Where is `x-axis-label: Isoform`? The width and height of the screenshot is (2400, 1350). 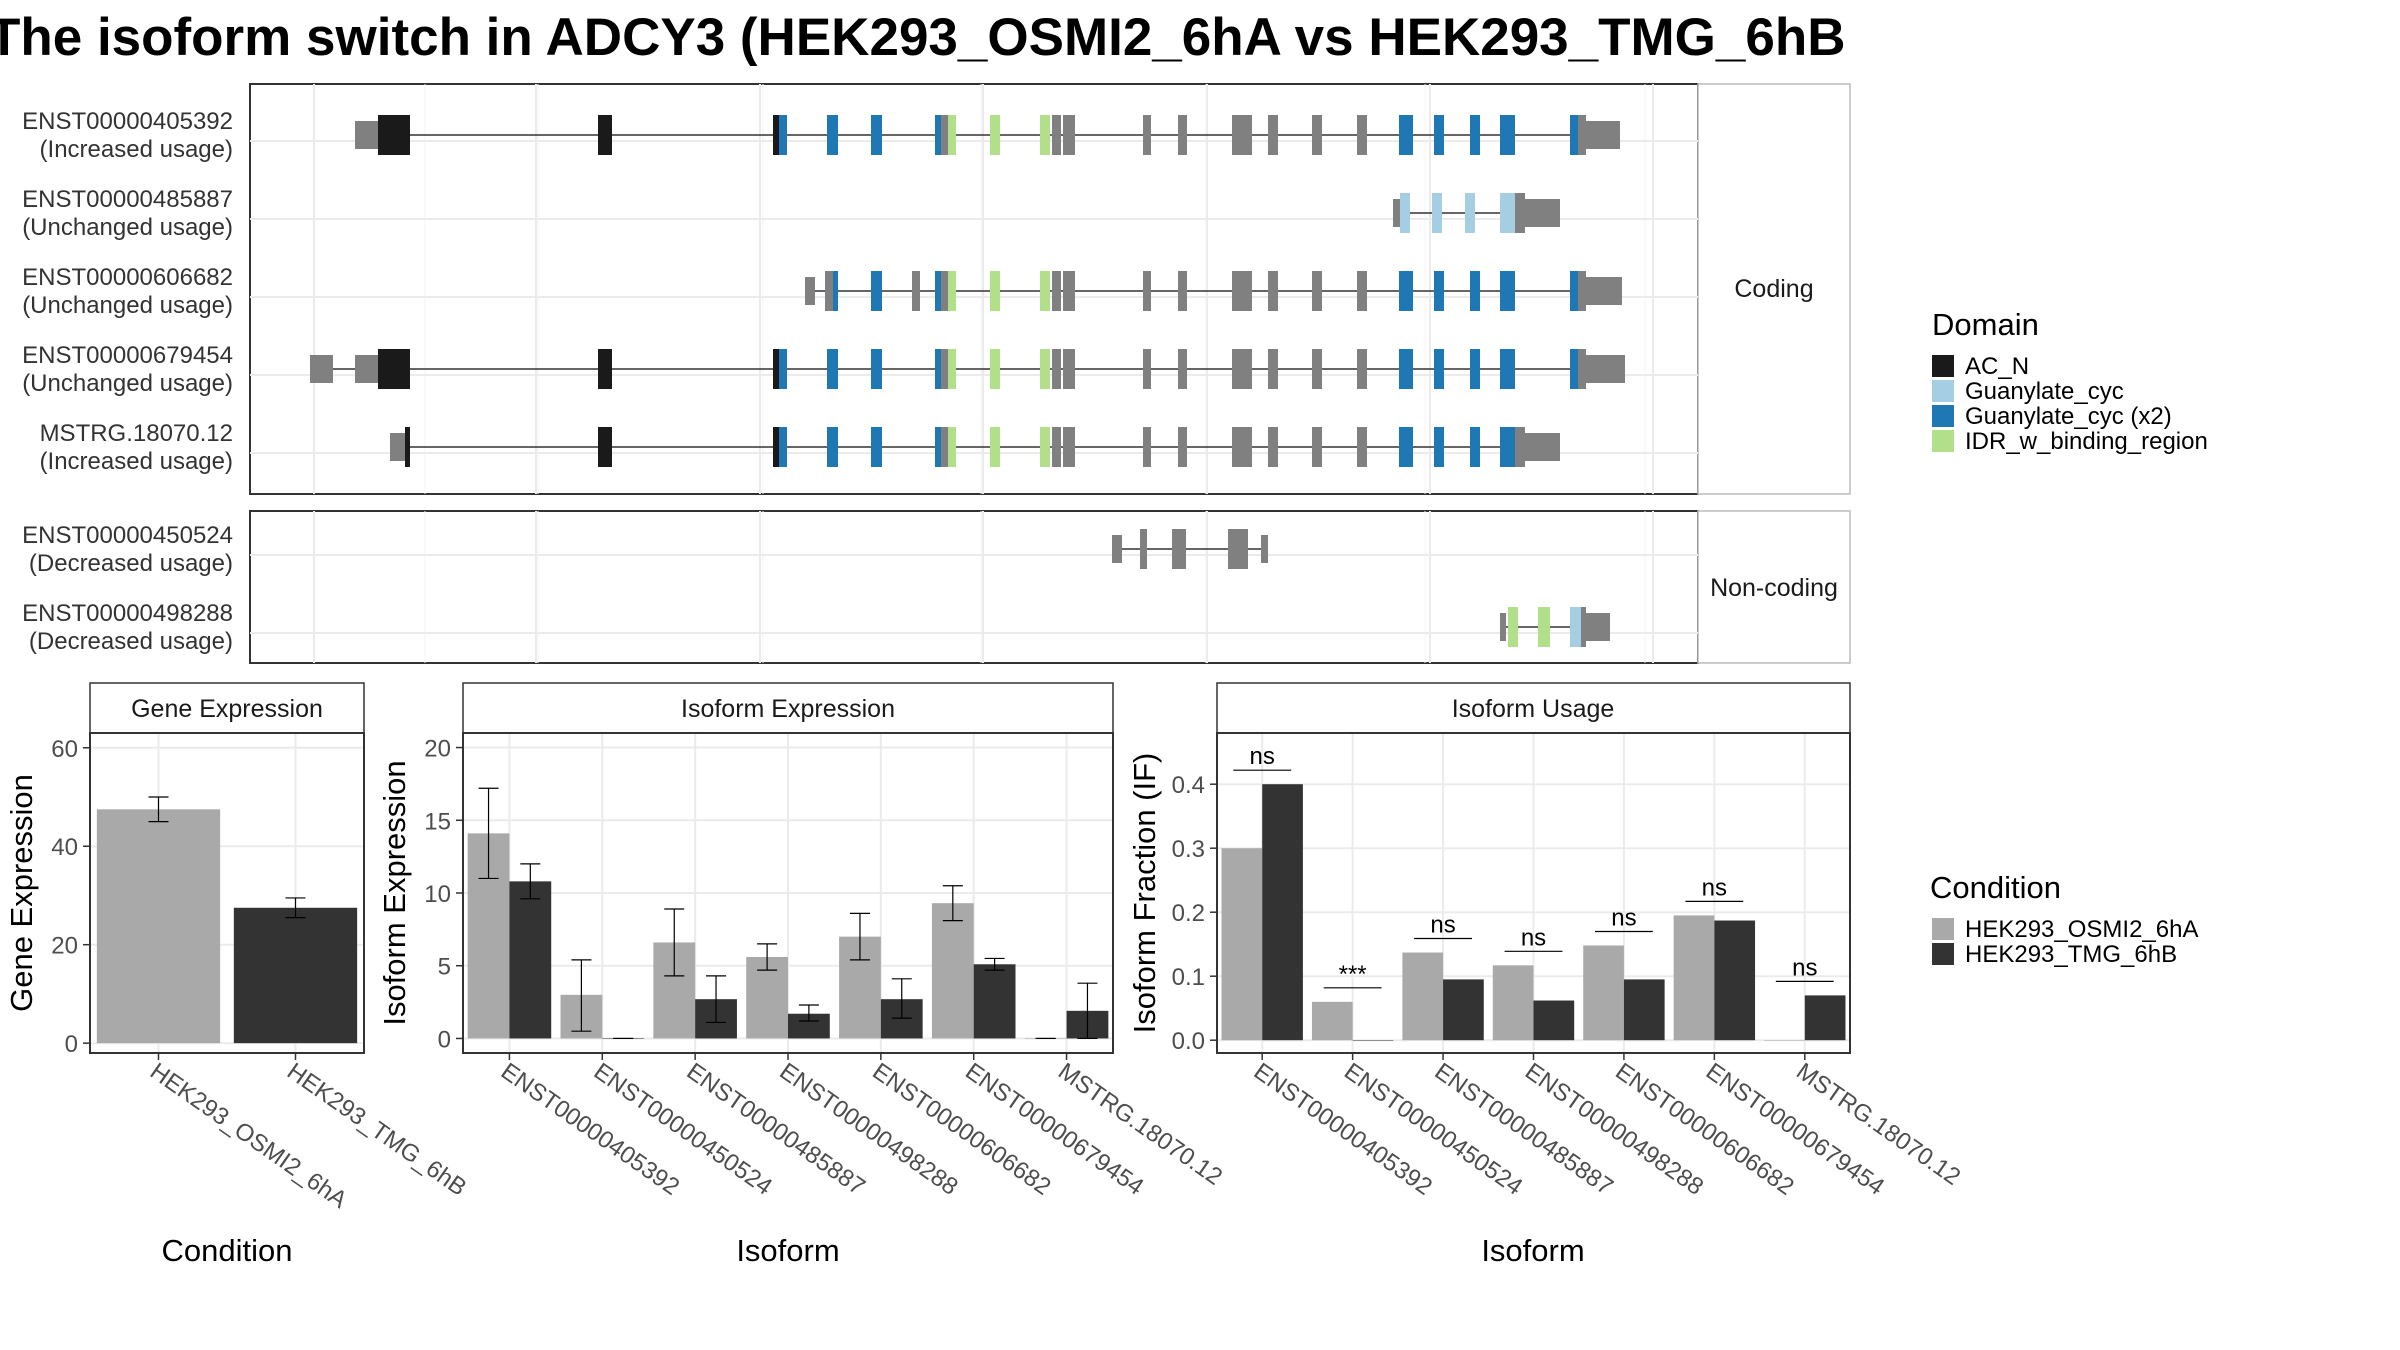
x-axis-label: Isoform is located at coordinates (1532, 1250).